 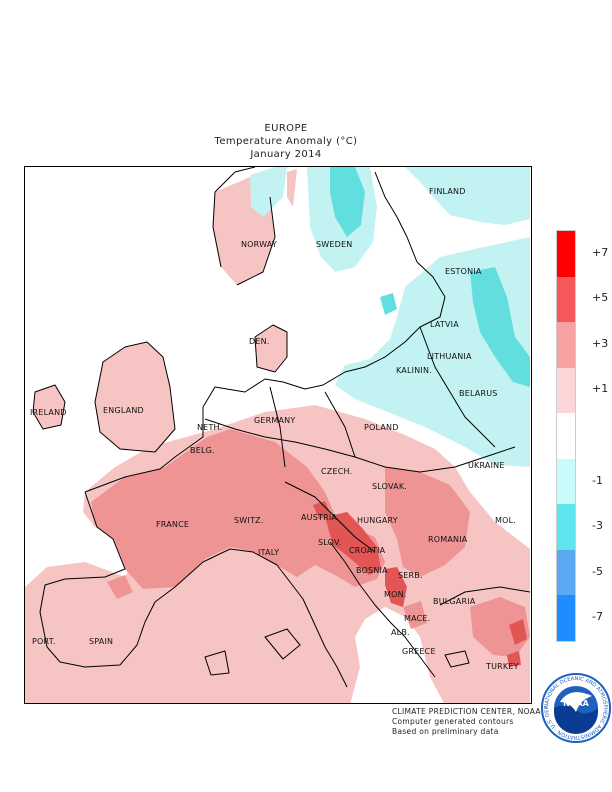 What do you see at coordinates (269, 552) in the screenshot?
I see `country-label-italy: ITALY` at bounding box center [269, 552].